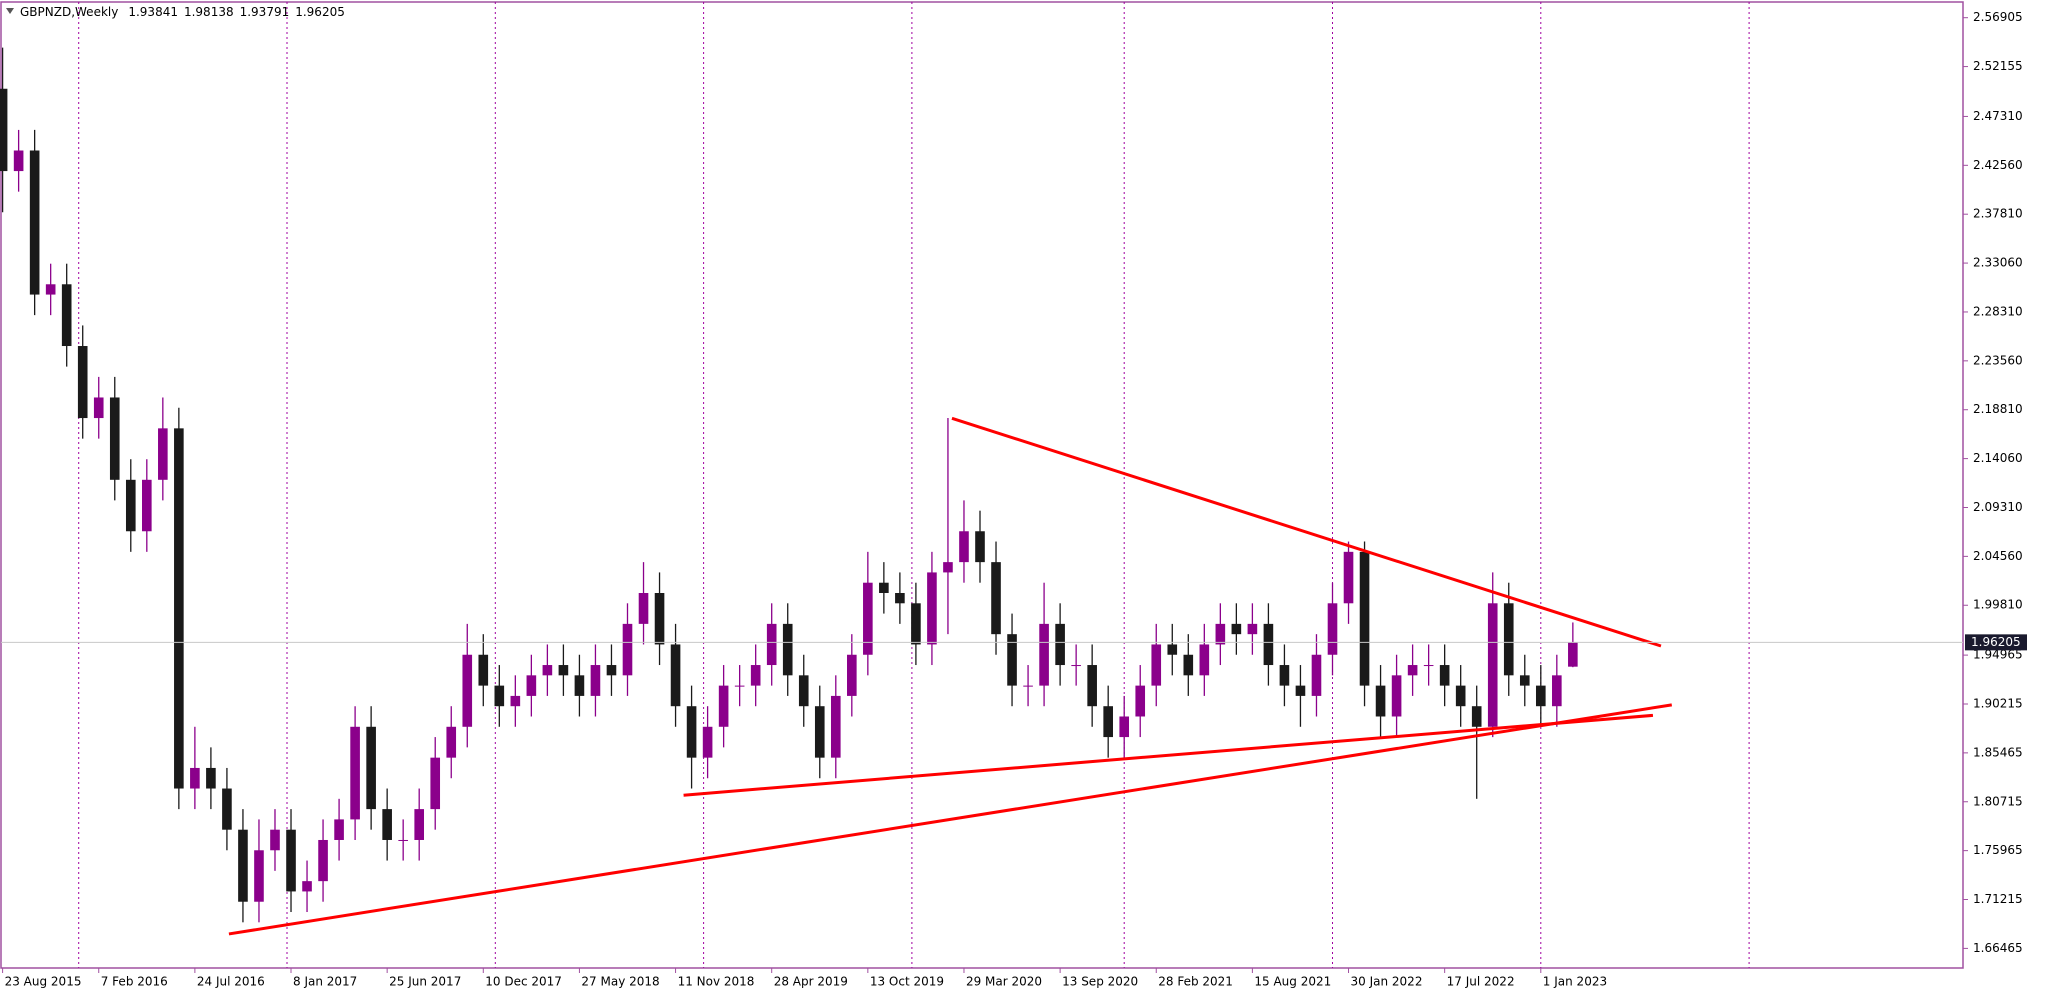  I want to click on x-tick-label: 1 Jan 2023, so click(1575, 982).